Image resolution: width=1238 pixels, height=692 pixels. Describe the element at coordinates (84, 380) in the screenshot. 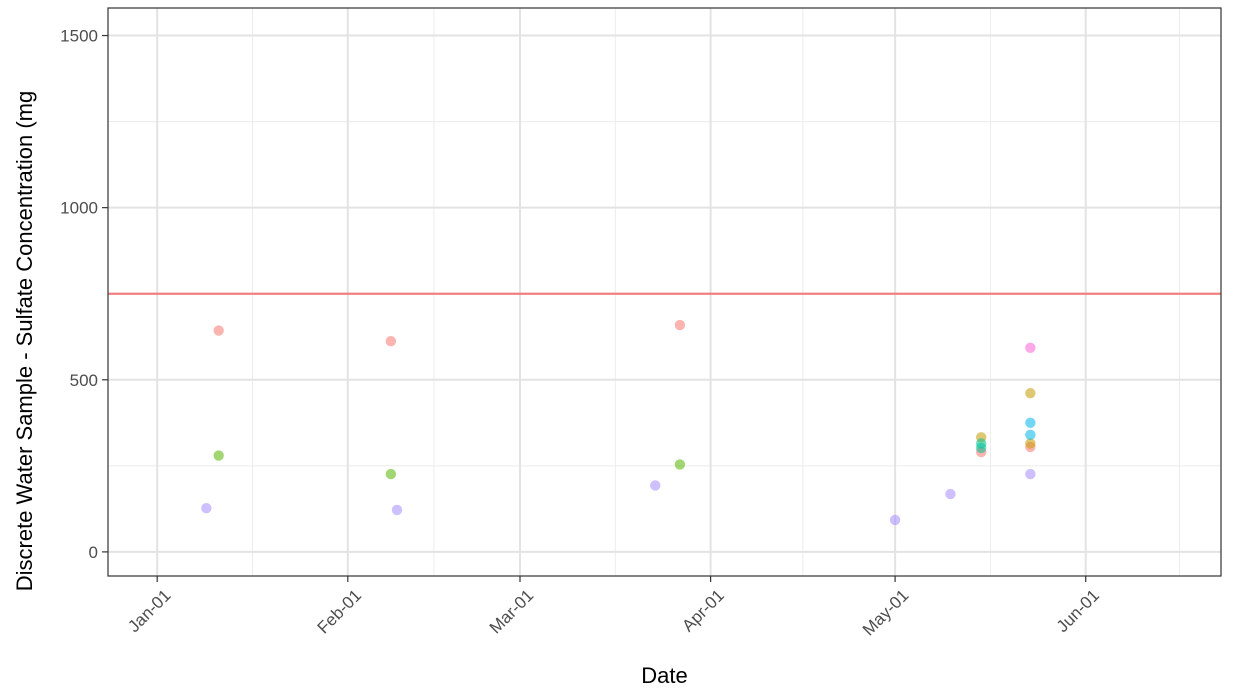

I see `y-tick-label: 500` at that location.